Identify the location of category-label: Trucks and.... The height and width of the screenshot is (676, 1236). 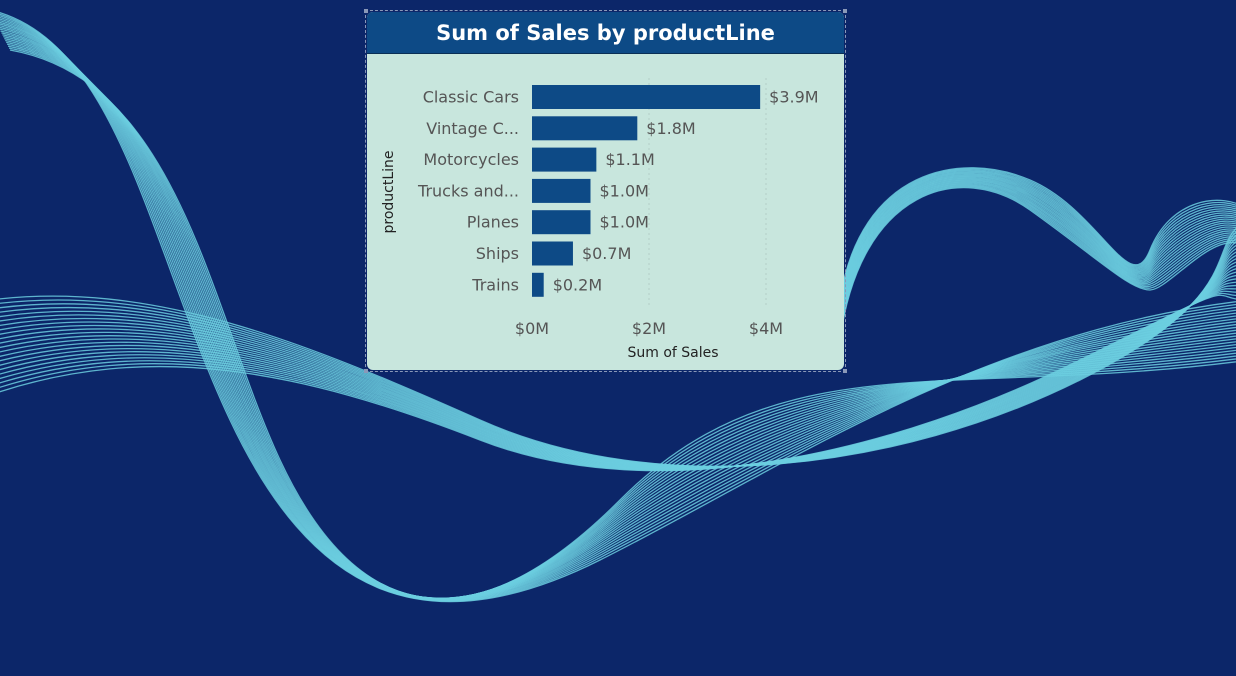
(468, 190).